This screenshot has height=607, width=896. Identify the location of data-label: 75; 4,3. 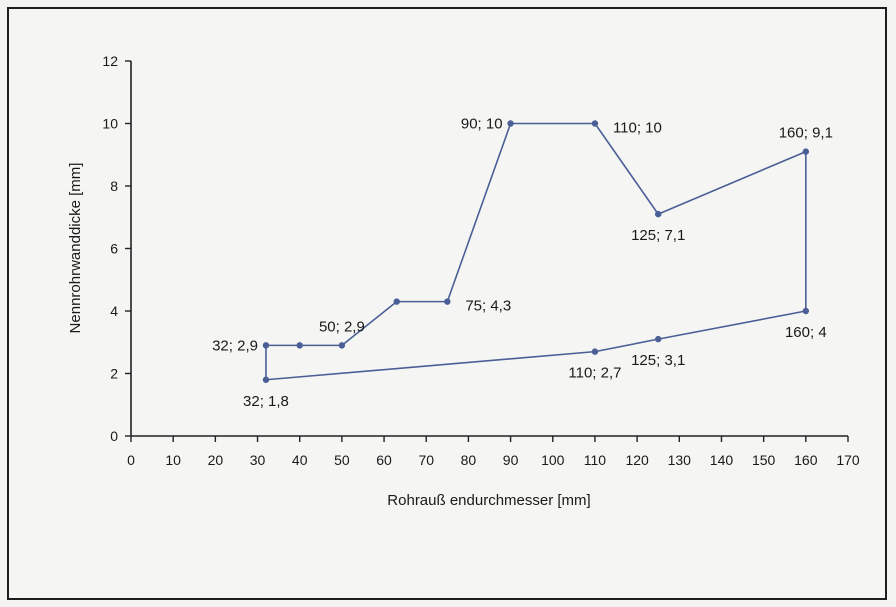
(488, 306).